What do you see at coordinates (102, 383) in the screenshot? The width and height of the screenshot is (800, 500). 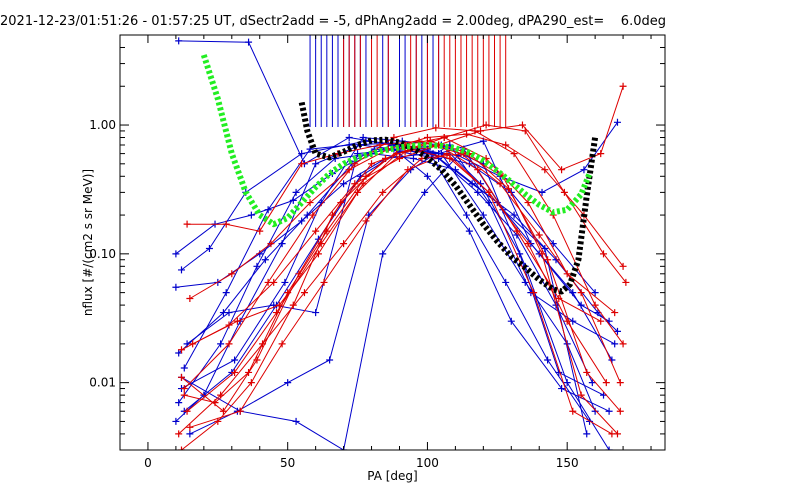 I see `y-tick-label: 0.01` at bounding box center [102, 383].